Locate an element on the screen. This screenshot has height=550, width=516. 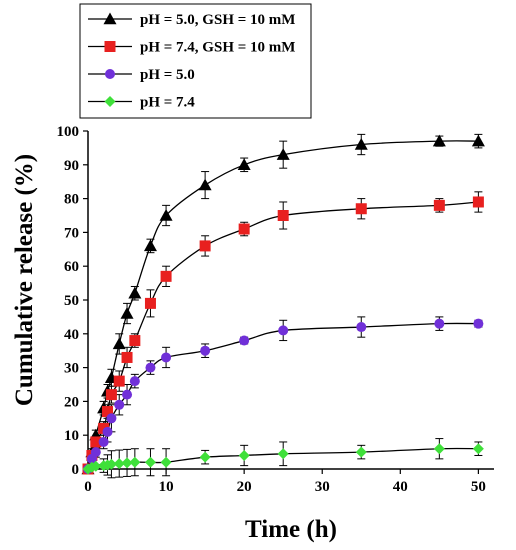
x-tick-label: 0 is located at coordinates (88, 487).